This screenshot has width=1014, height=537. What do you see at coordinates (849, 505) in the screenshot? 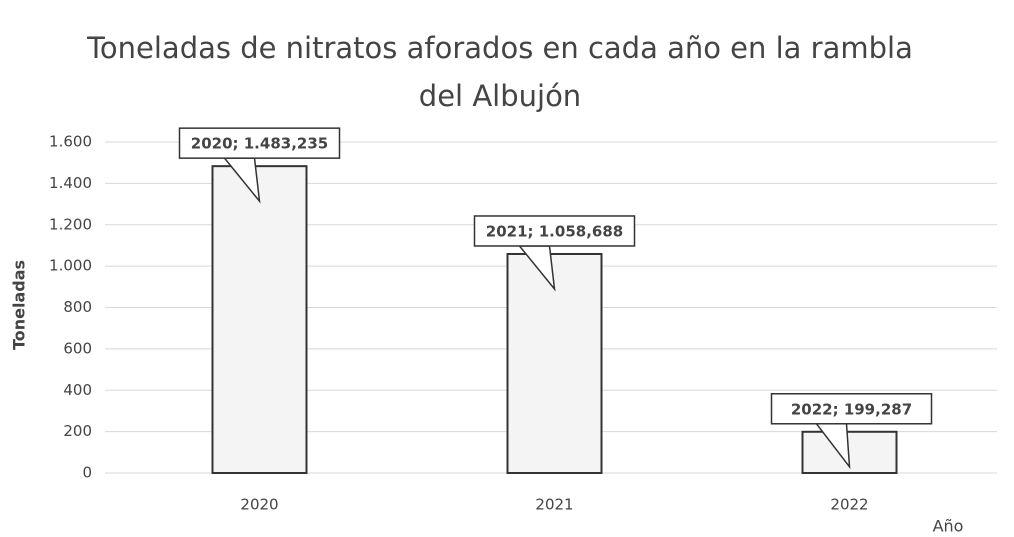
I see `x-tick-label: 2022` at bounding box center [849, 505].